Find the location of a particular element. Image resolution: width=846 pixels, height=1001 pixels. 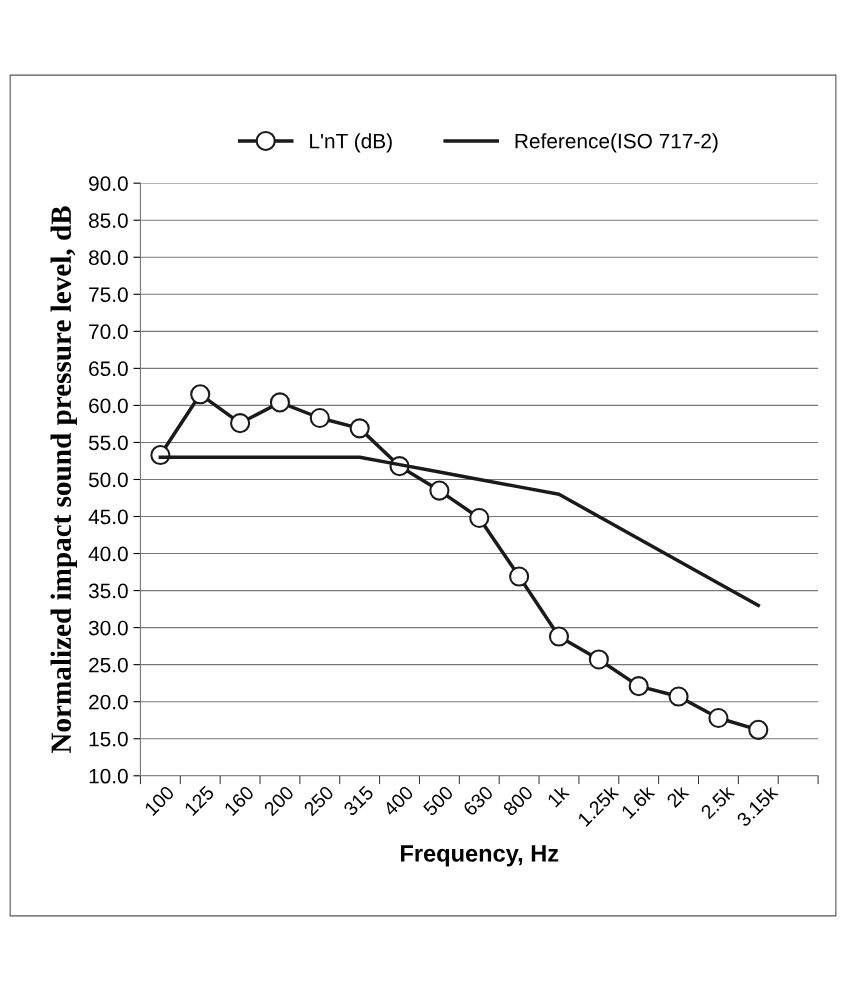

x-tick-label: 1k is located at coordinates (558, 796).